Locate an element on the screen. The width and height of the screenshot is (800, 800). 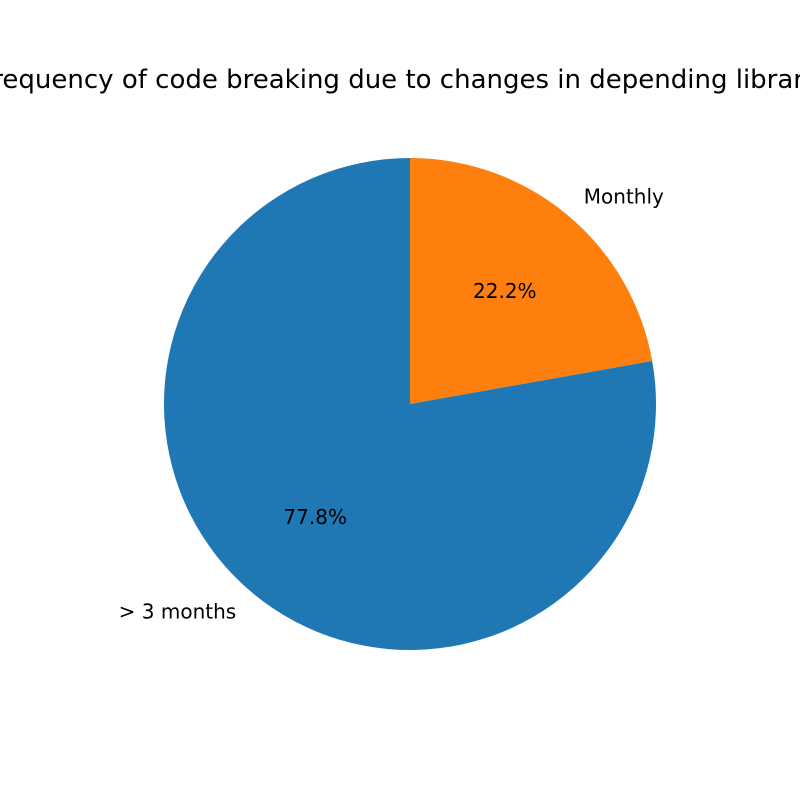
pie-category-label-0: Monthly is located at coordinates (624, 197).